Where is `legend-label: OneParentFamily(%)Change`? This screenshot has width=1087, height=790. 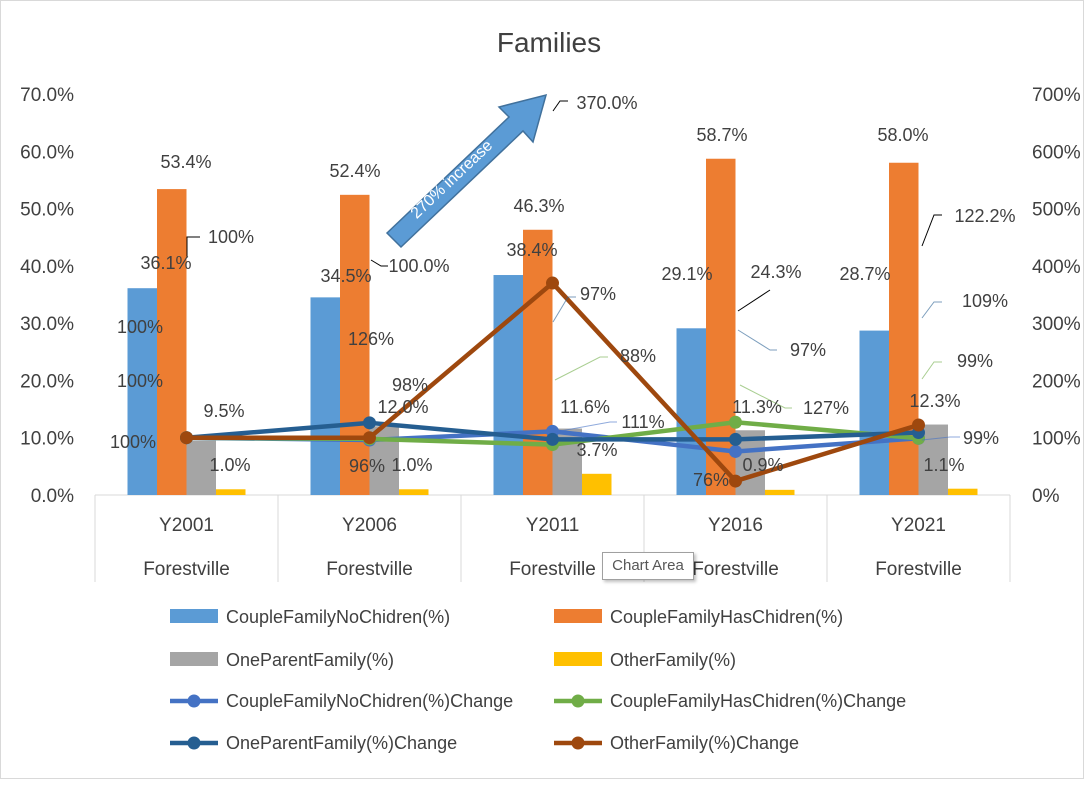 legend-label: OneParentFamily(%)Change is located at coordinates (341, 743).